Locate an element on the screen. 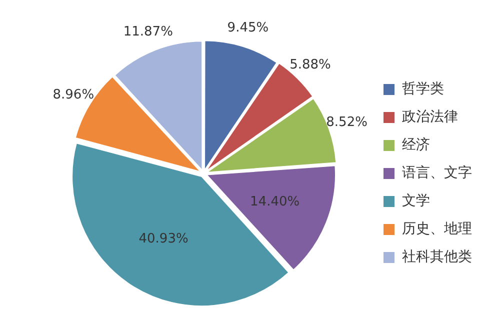 The image size is (500, 333). legend-label: 经济 is located at coordinates (416, 145).